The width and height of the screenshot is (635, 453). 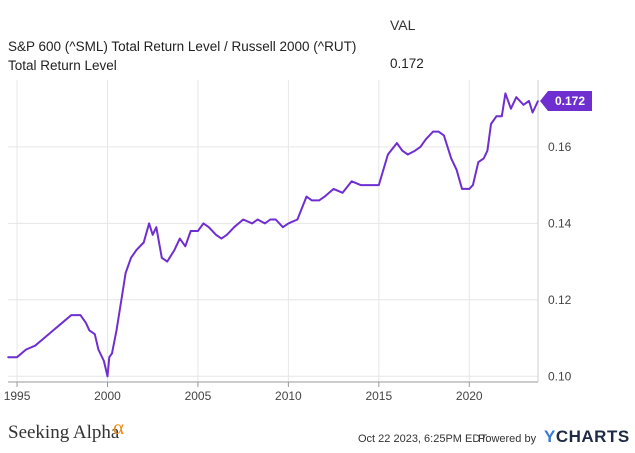 What do you see at coordinates (469, 396) in the screenshot?
I see `x-tick-label: 2020` at bounding box center [469, 396].